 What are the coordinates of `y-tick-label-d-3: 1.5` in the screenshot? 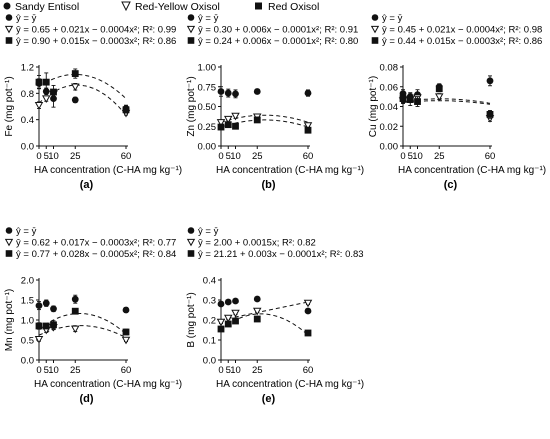 It's located at (27, 301).